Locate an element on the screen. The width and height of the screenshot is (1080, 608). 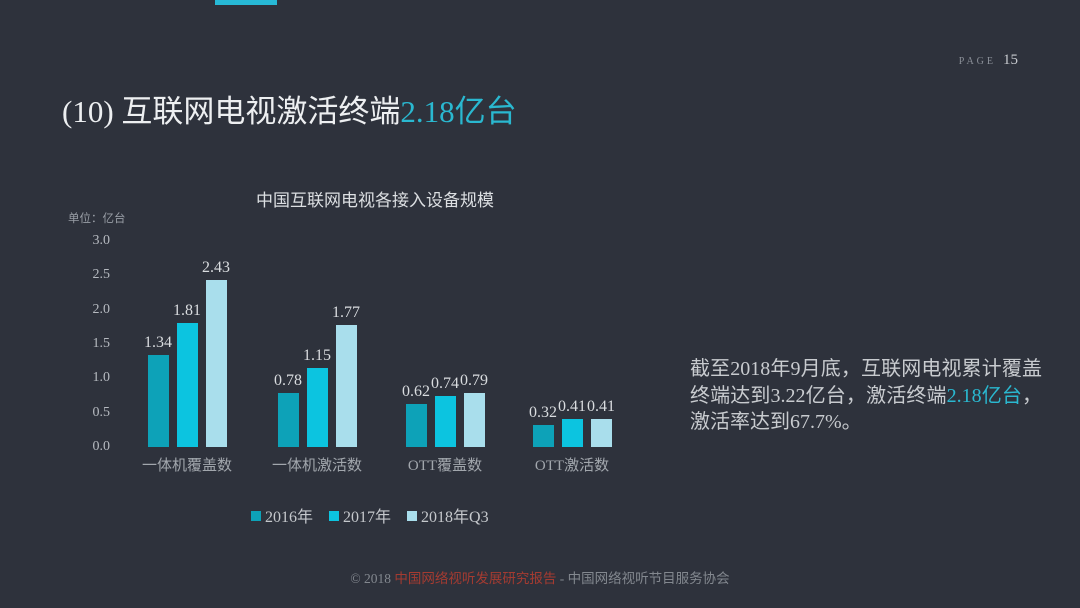
bar-2016年-OTT激活数 is located at coordinates (543, 436).